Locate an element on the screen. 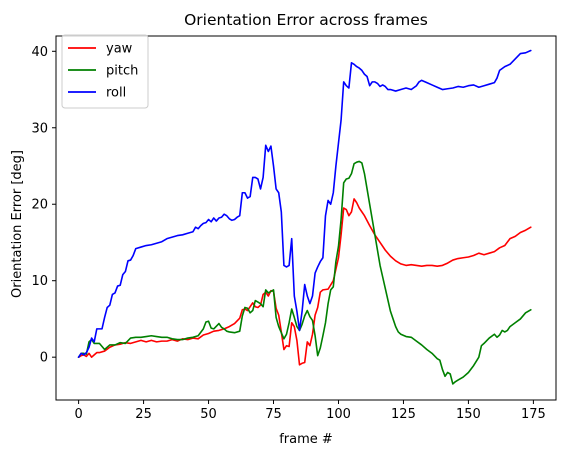 Image resolution: width=562 pixels, height=455 pixels. y-axis-label: Orientation Error [deg] is located at coordinates (17, 224).